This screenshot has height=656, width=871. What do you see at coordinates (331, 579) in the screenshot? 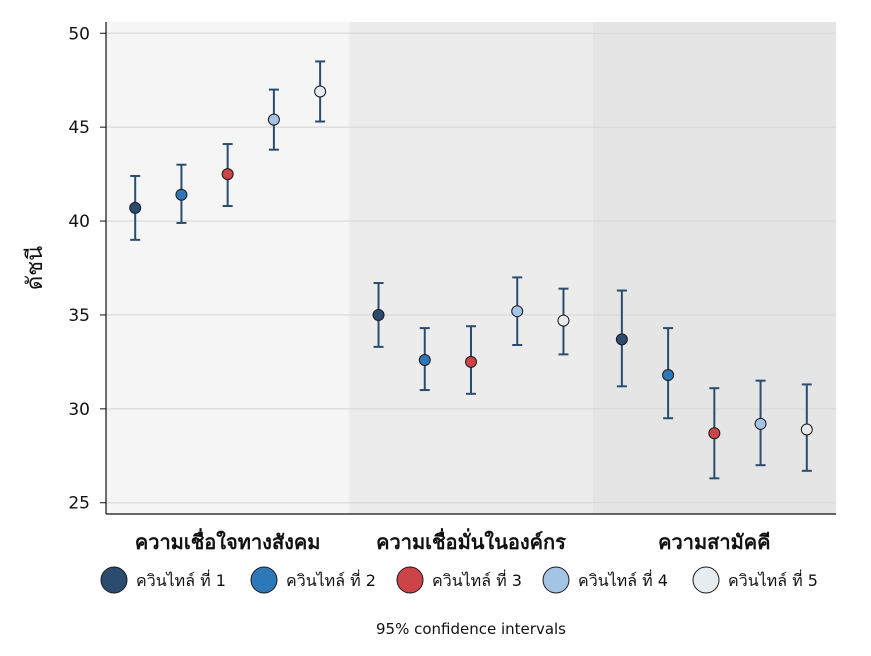
I see `legend-label: ควินไทล์ ที่ 2` at bounding box center [331, 579].